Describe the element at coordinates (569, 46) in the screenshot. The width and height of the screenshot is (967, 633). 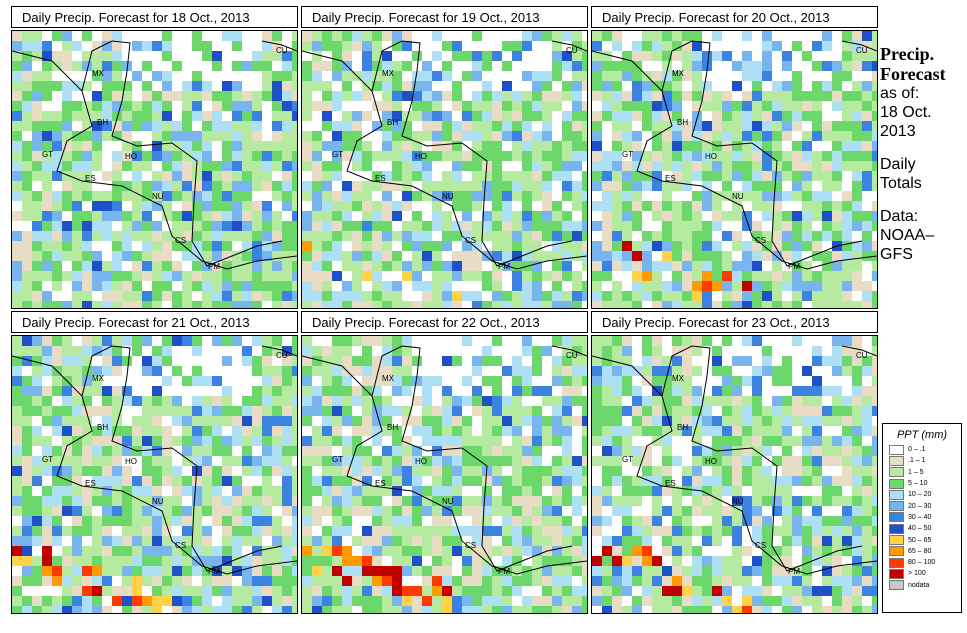
I see `coastline-cuba` at that location.